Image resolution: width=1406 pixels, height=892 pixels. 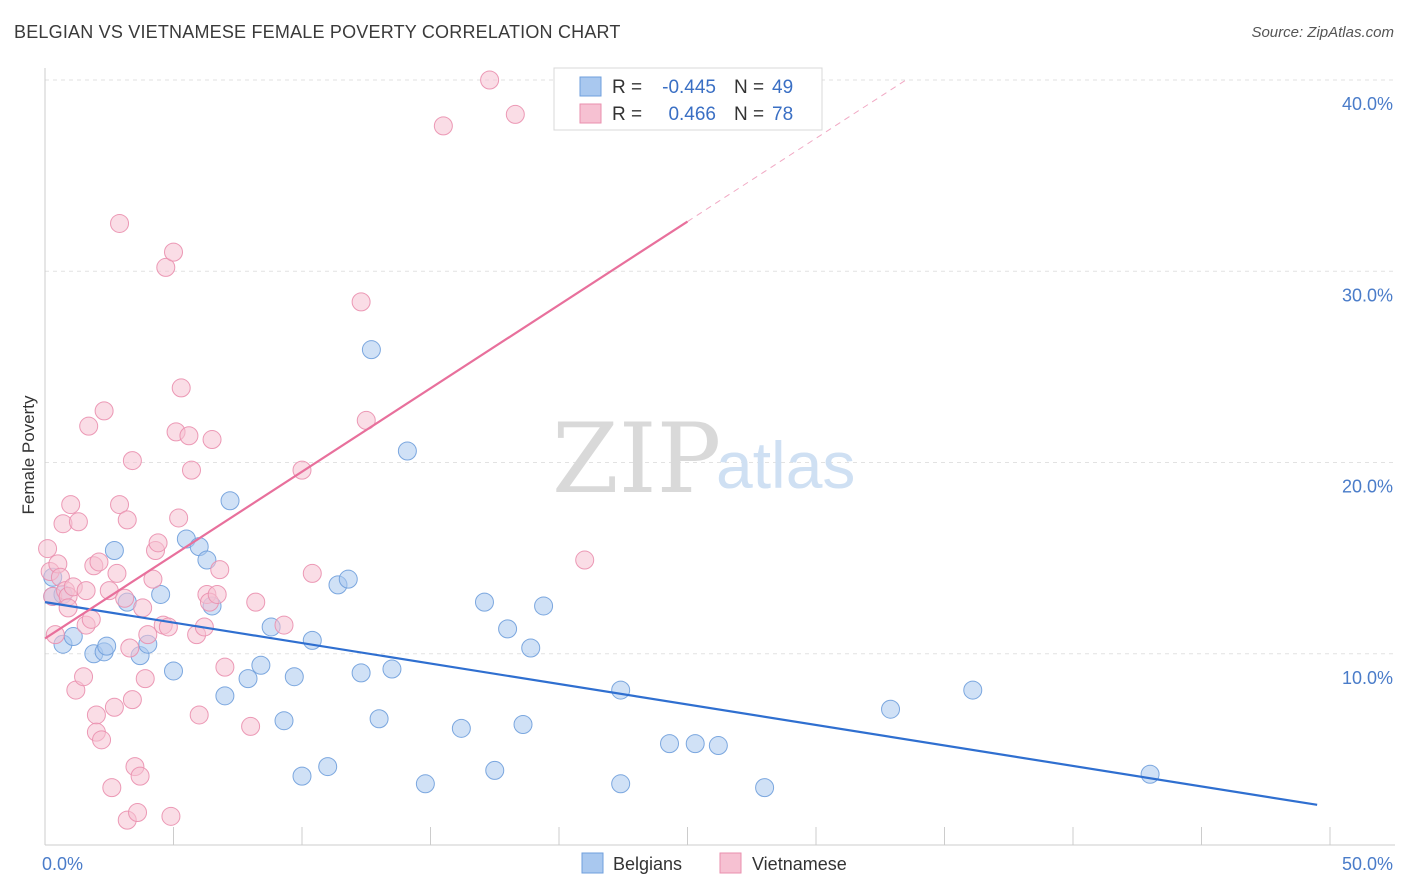 What do you see at coordinates (1367, 678) in the screenshot?
I see `y-tick-label-0: 10.0%` at bounding box center [1367, 678].